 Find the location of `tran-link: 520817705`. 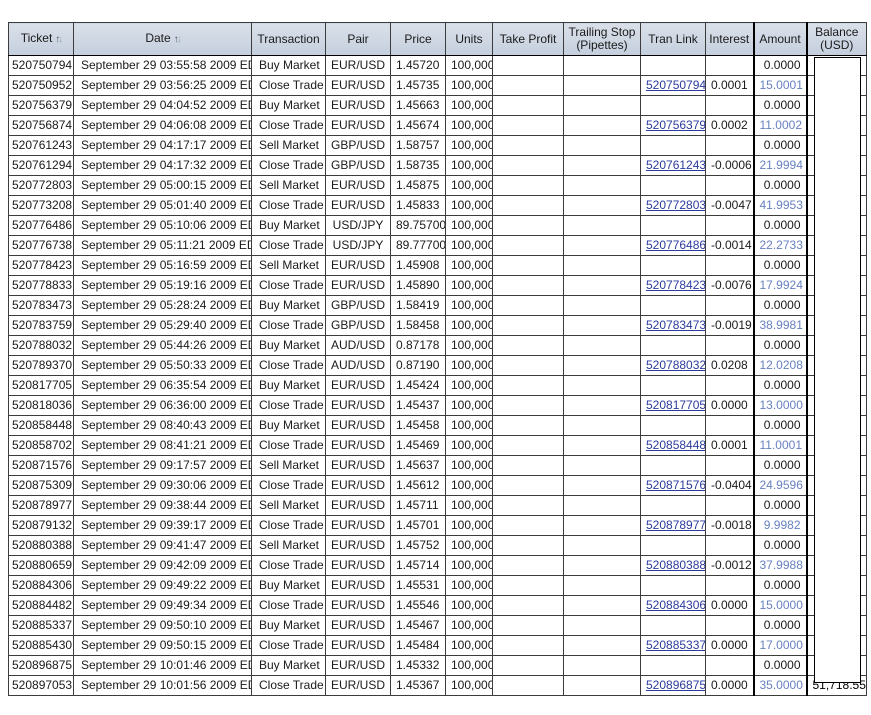

tran-link: 520817705 is located at coordinates (676, 405).